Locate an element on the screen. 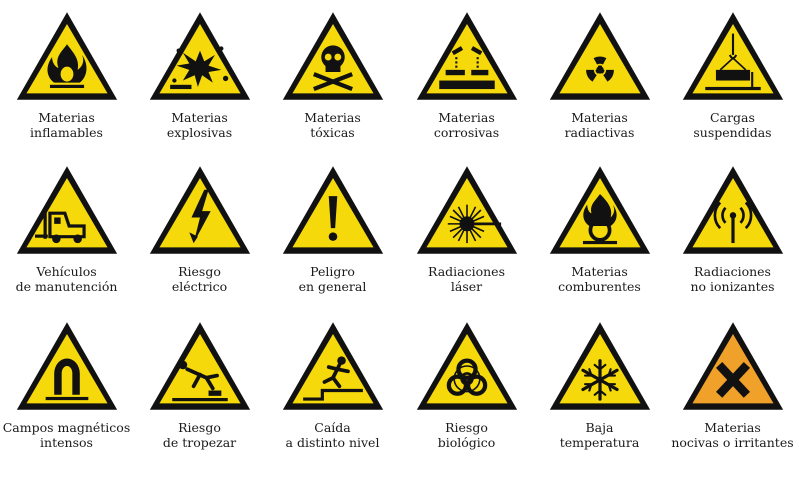  sign-radioactive: Materias radiactivas is located at coordinates (599, 74).